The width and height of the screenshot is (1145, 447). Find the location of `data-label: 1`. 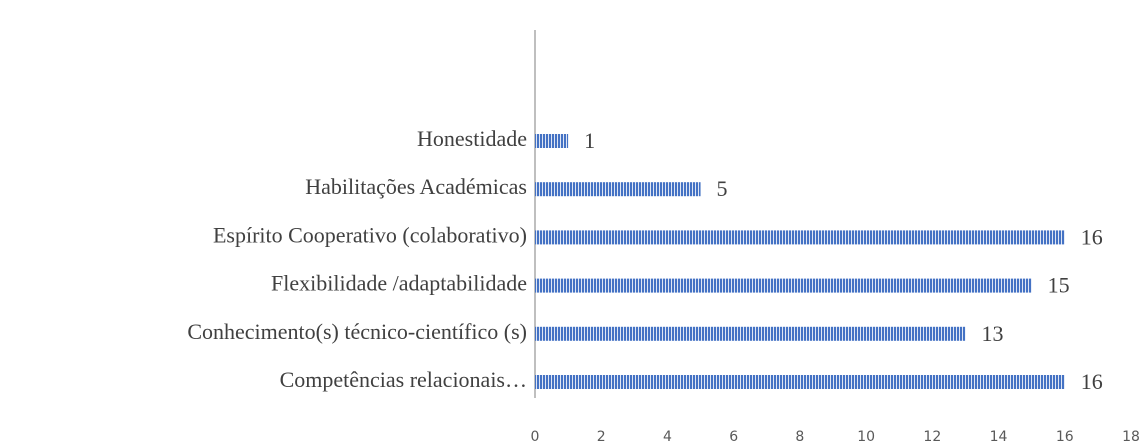

data-label: 1 is located at coordinates (589, 140).